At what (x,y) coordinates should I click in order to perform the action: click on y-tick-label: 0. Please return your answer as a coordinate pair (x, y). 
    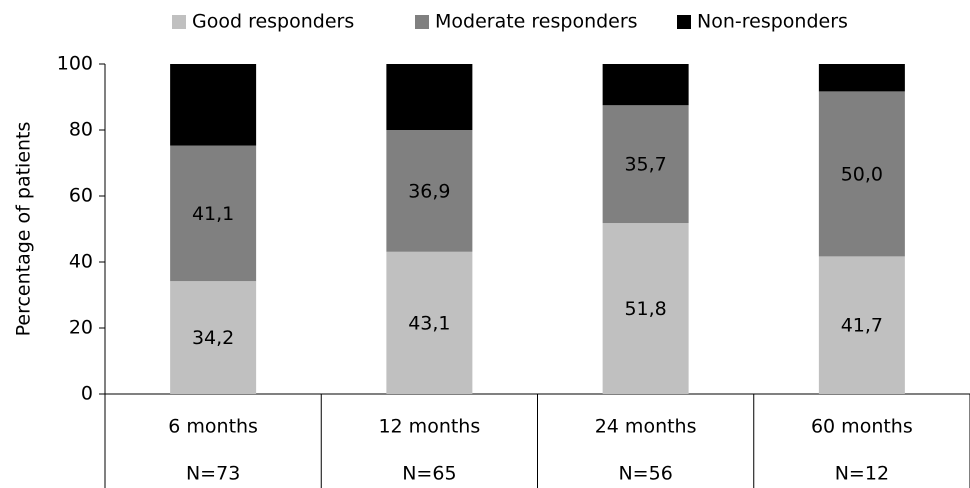
    Looking at the image, I should click on (87, 394).